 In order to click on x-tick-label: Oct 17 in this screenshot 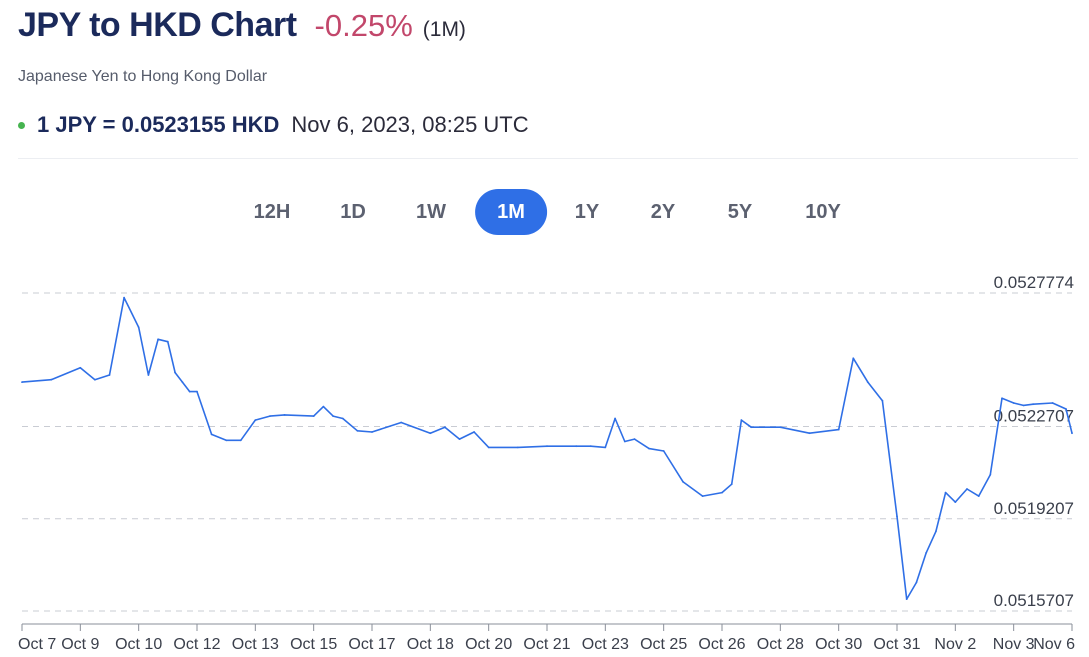, I will do `click(371, 644)`.